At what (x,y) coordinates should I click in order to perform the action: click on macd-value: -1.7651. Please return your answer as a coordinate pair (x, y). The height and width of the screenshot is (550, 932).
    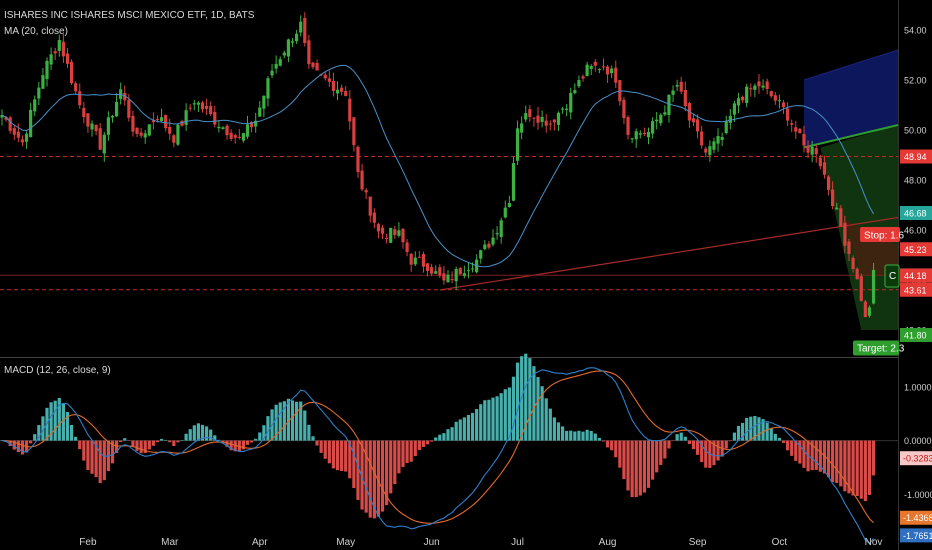
    Looking at the image, I should click on (917, 536).